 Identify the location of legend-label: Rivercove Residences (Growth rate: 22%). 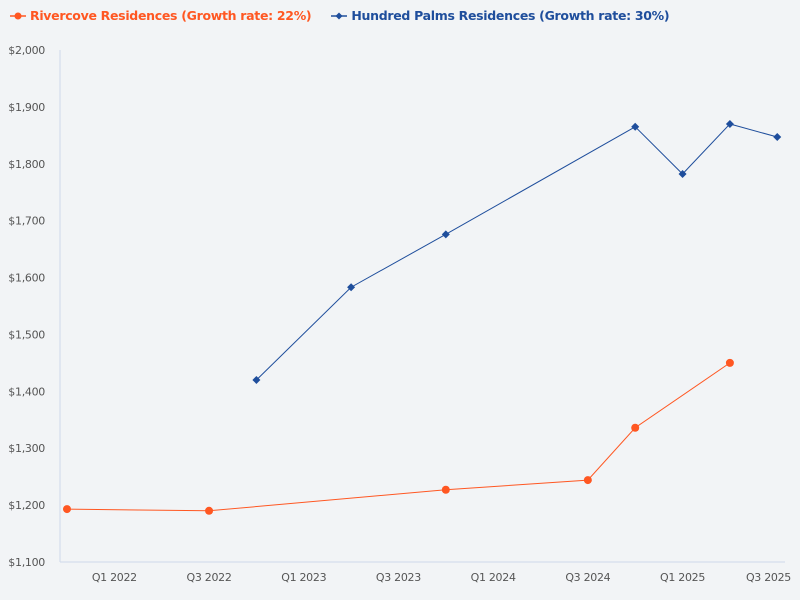
(171, 15).